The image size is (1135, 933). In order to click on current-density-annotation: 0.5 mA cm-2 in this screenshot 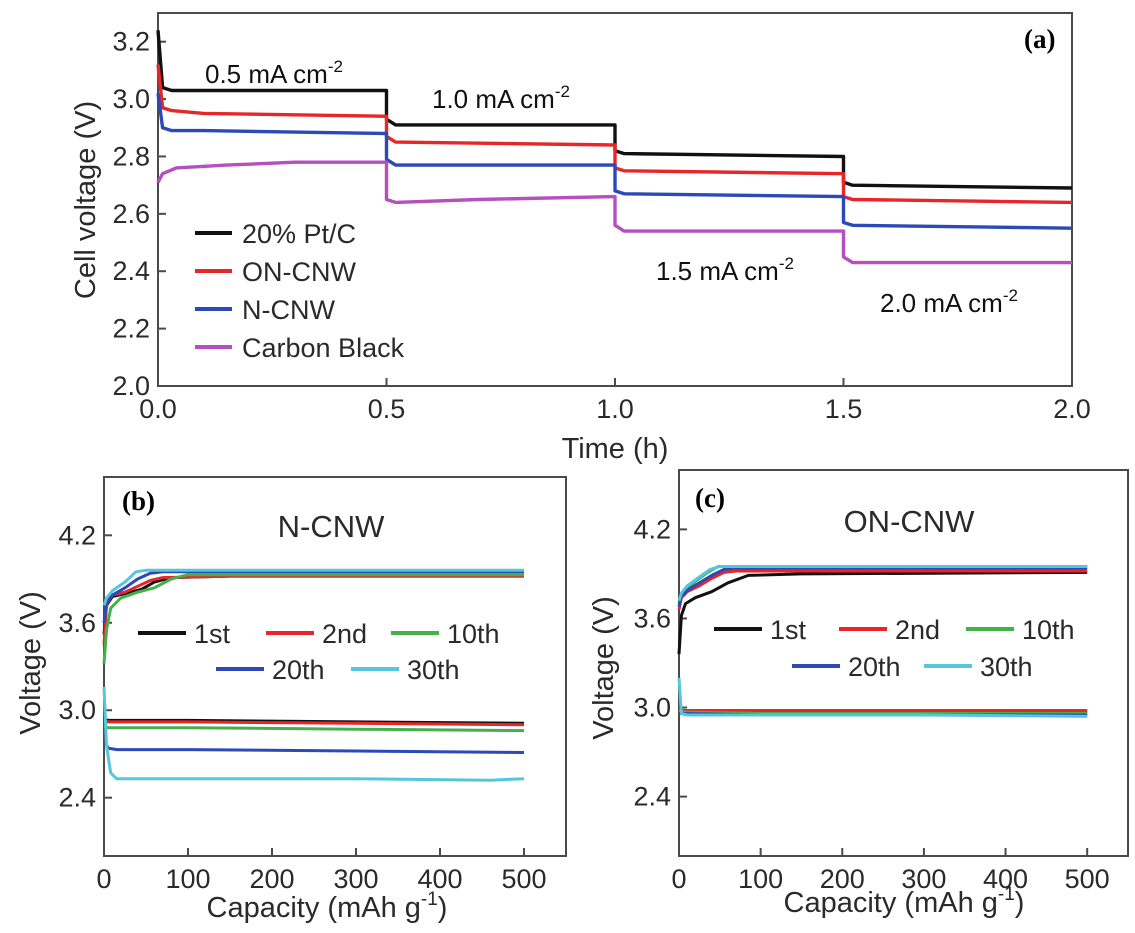, I will do `click(274, 73)`.